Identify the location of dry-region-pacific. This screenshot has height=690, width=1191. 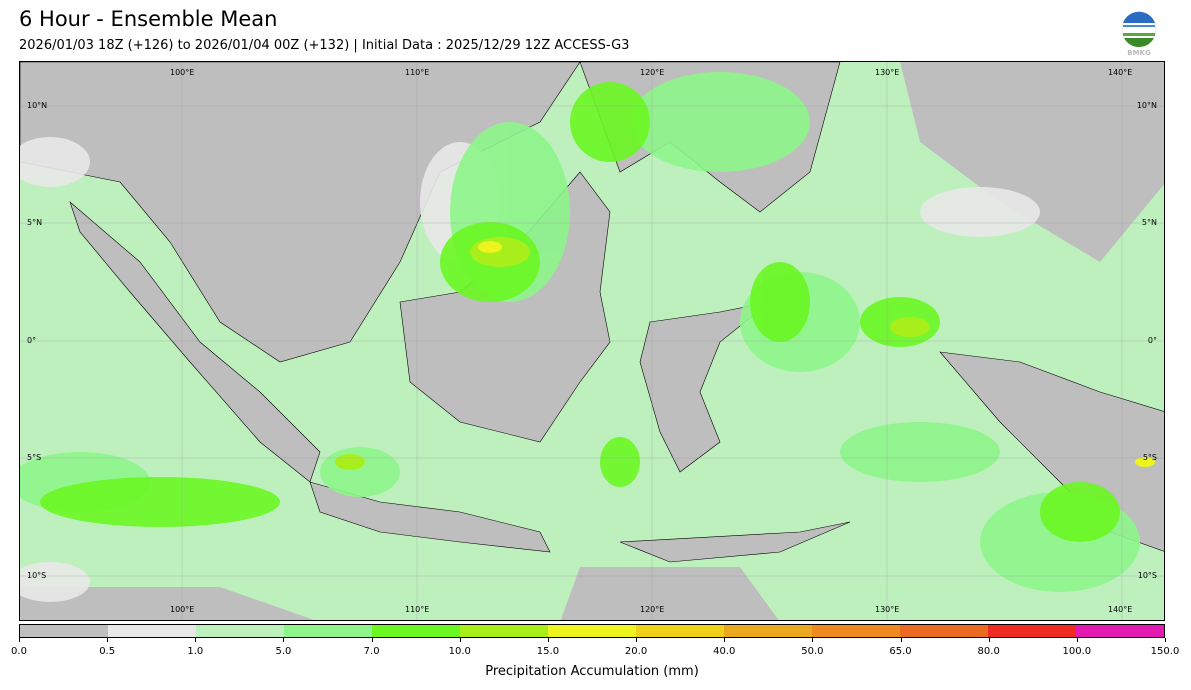
(1032, 162).